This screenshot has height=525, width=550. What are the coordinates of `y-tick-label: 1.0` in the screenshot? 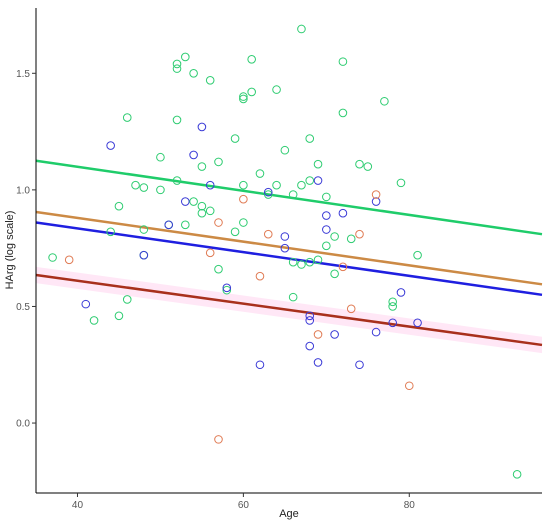 It's located at (23, 190).